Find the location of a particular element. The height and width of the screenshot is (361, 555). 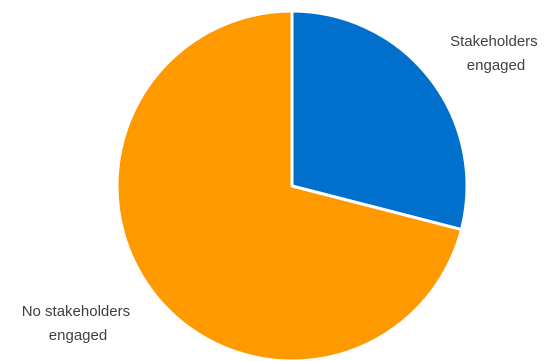

slice-label-line: No stakeholders is located at coordinates (76, 311).